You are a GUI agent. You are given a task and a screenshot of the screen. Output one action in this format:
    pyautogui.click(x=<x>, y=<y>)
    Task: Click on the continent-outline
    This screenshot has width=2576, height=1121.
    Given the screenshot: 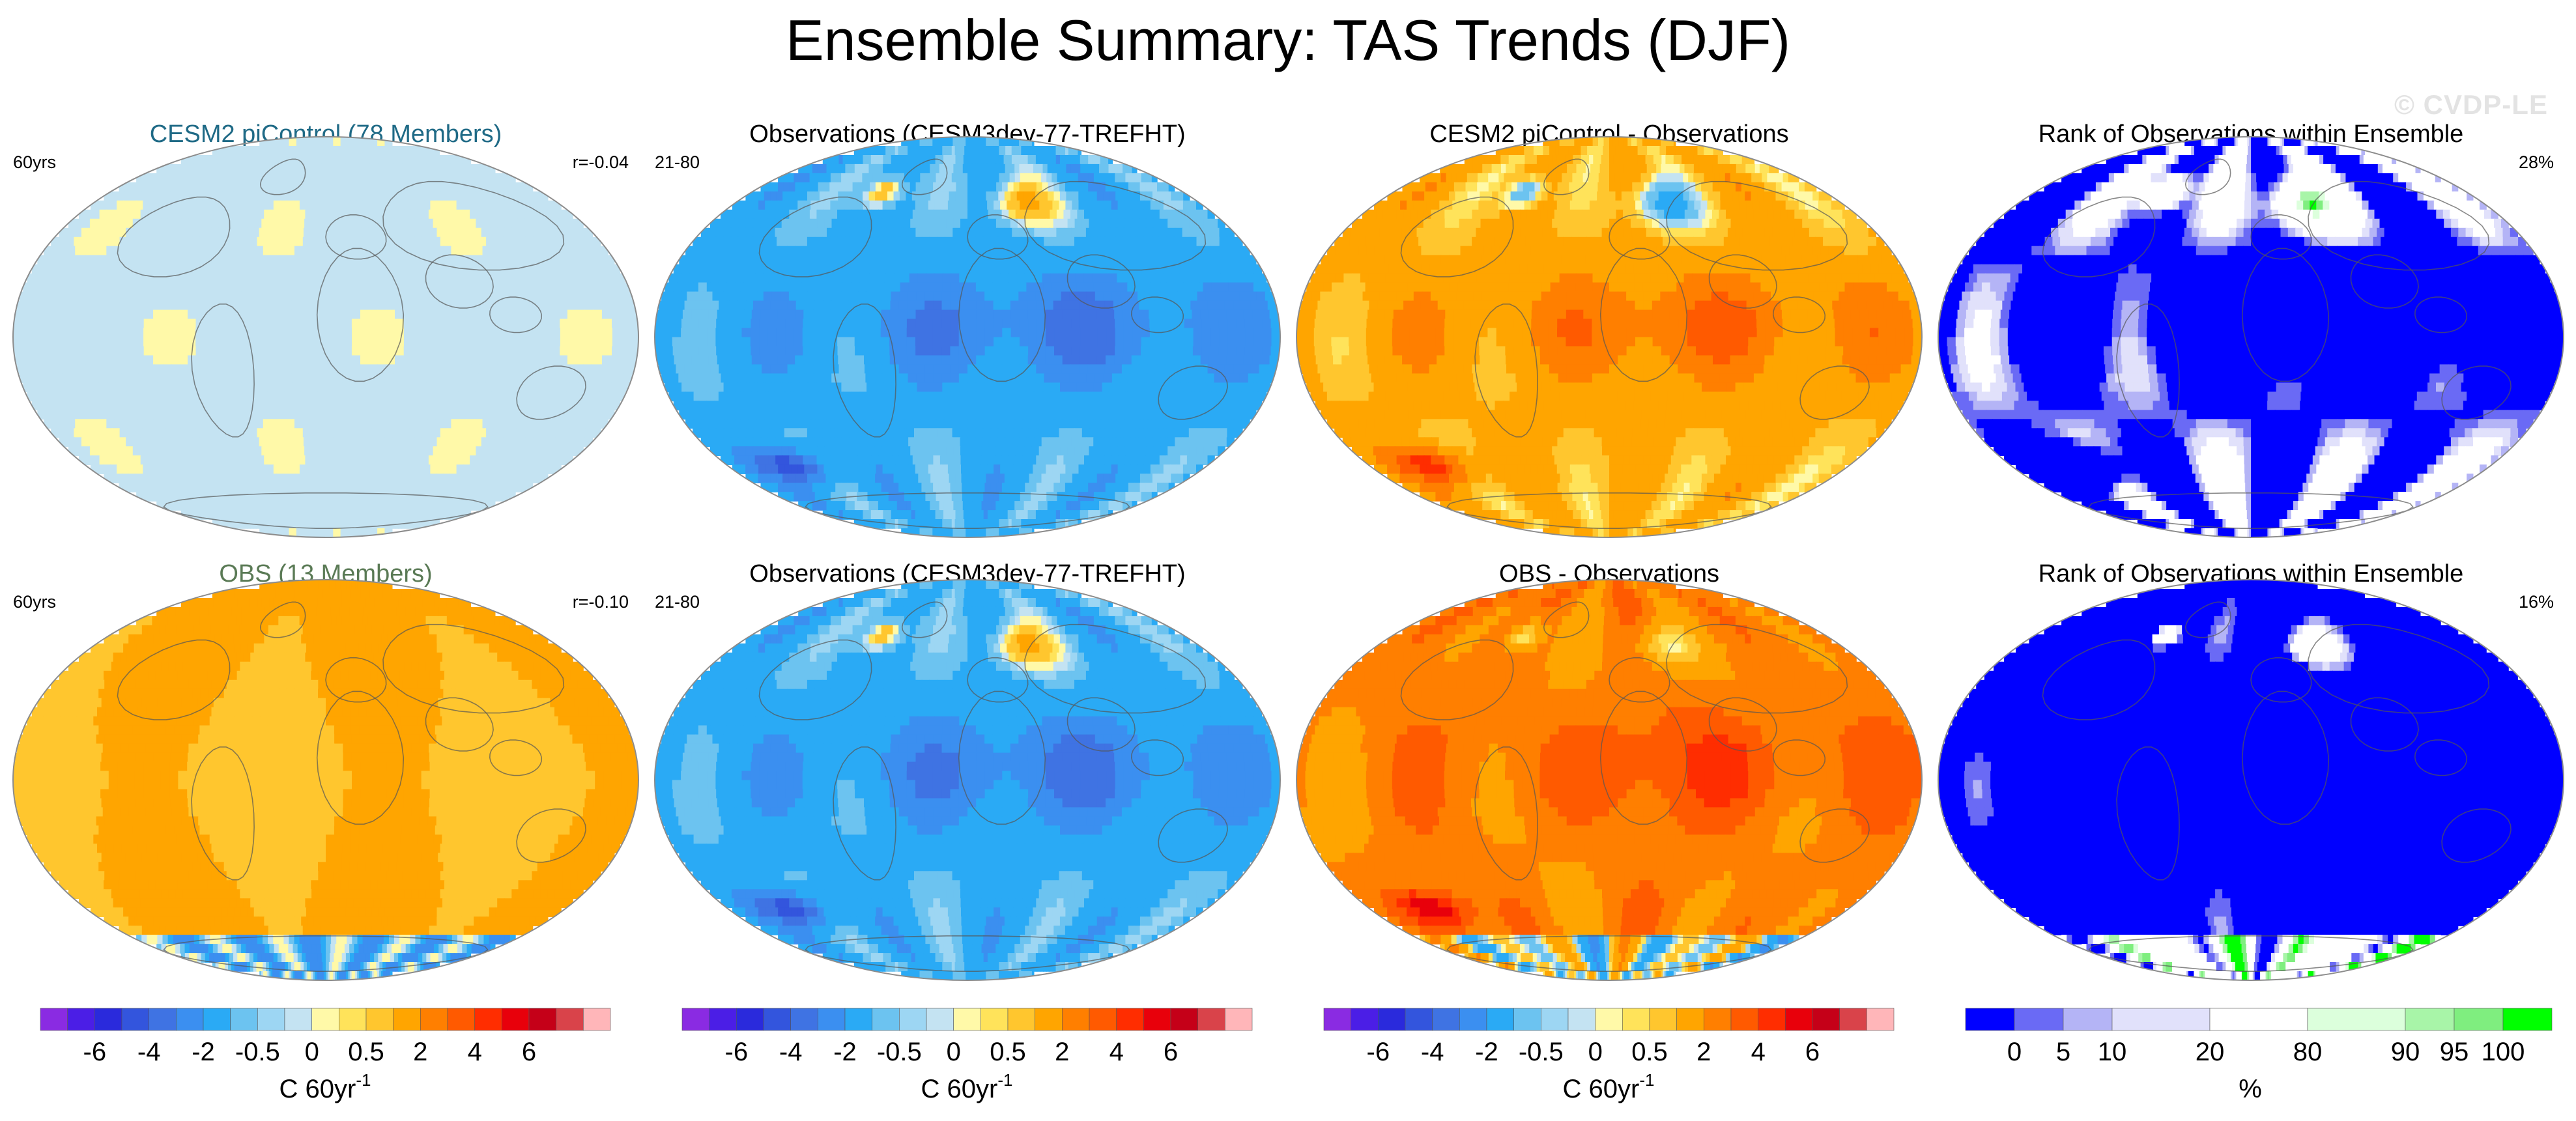 What is the action you would take?
    pyautogui.click(x=474, y=226)
    